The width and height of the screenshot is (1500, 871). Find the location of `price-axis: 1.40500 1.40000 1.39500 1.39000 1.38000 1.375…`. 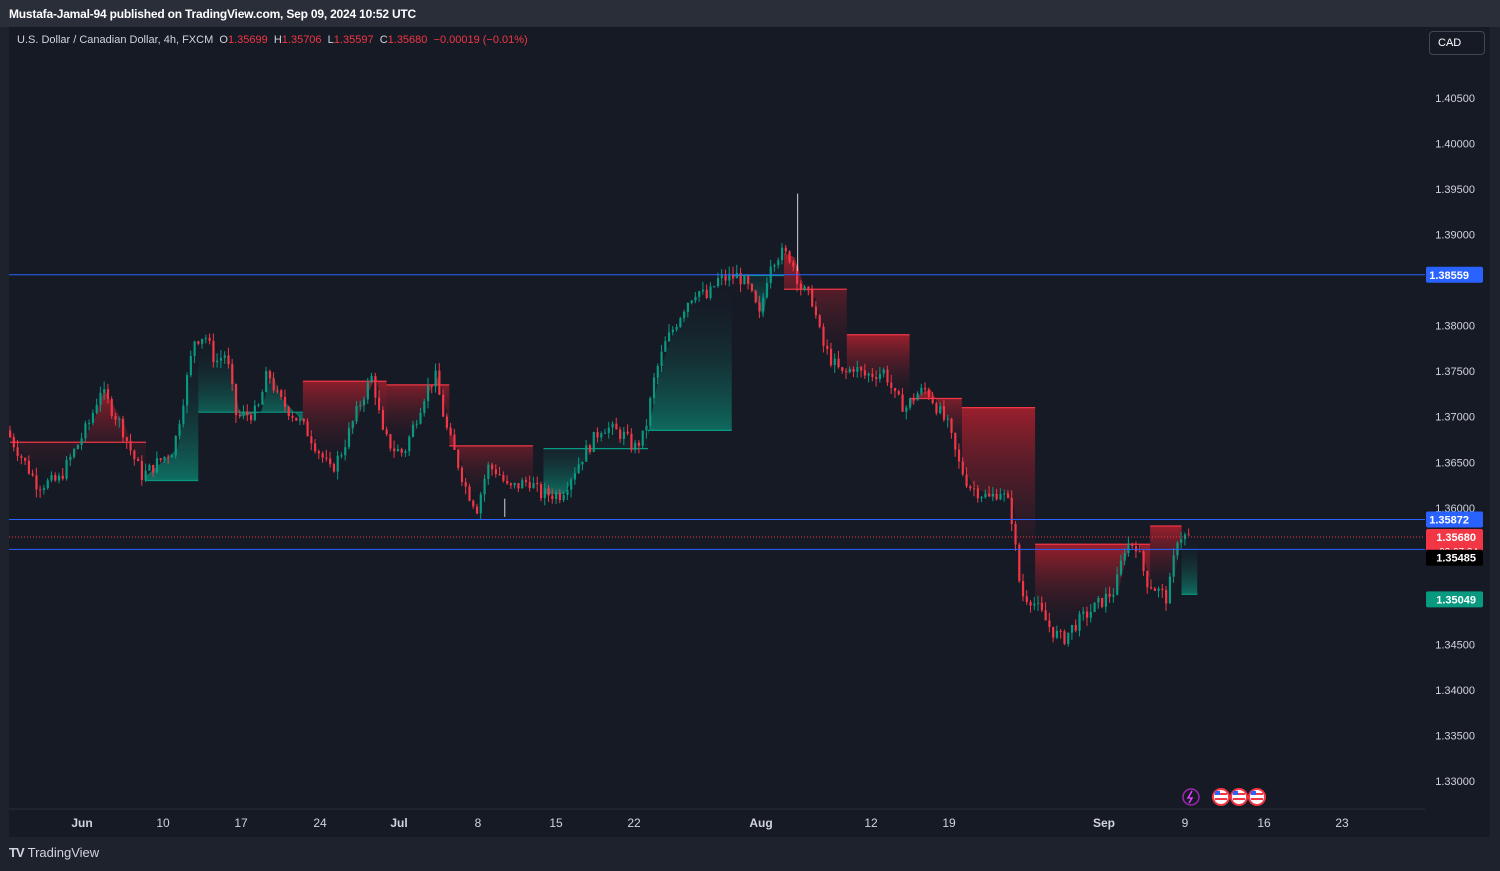

price-axis: 1.40500 1.40000 1.39500 1.39000 1.38000 1.375… is located at coordinates (1455, 440).